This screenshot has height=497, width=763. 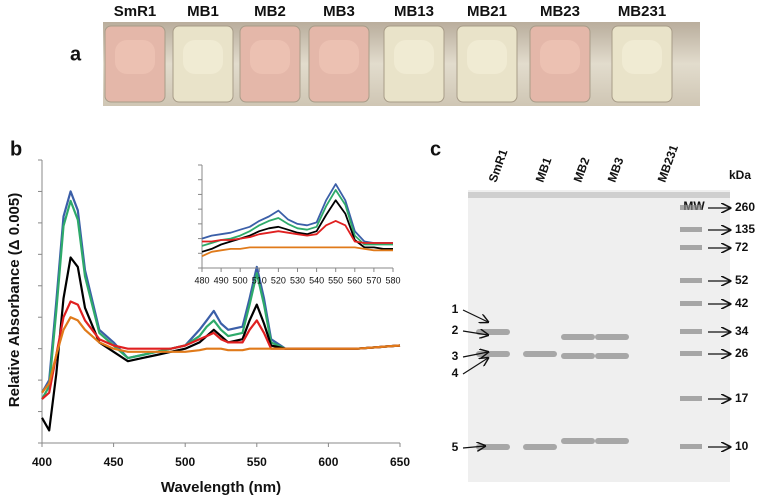 What do you see at coordinates (270, 11) in the screenshot?
I see `sample-label: MB2` at bounding box center [270, 11].